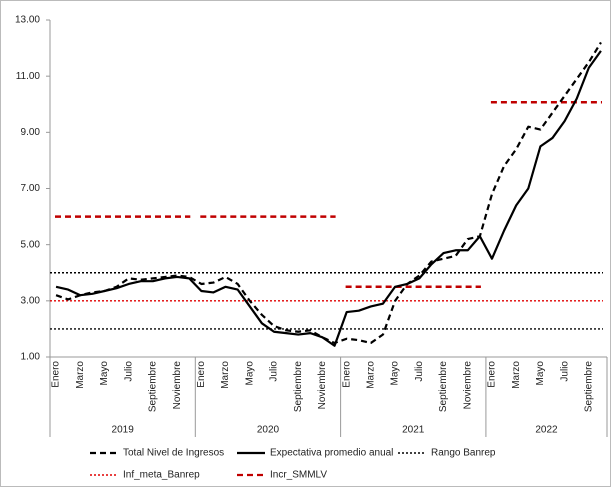 The width and height of the screenshot is (611, 487). Describe the element at coordinates (31, 244) in the screenshot. I see `y-tick-label: 5.00` at that location.